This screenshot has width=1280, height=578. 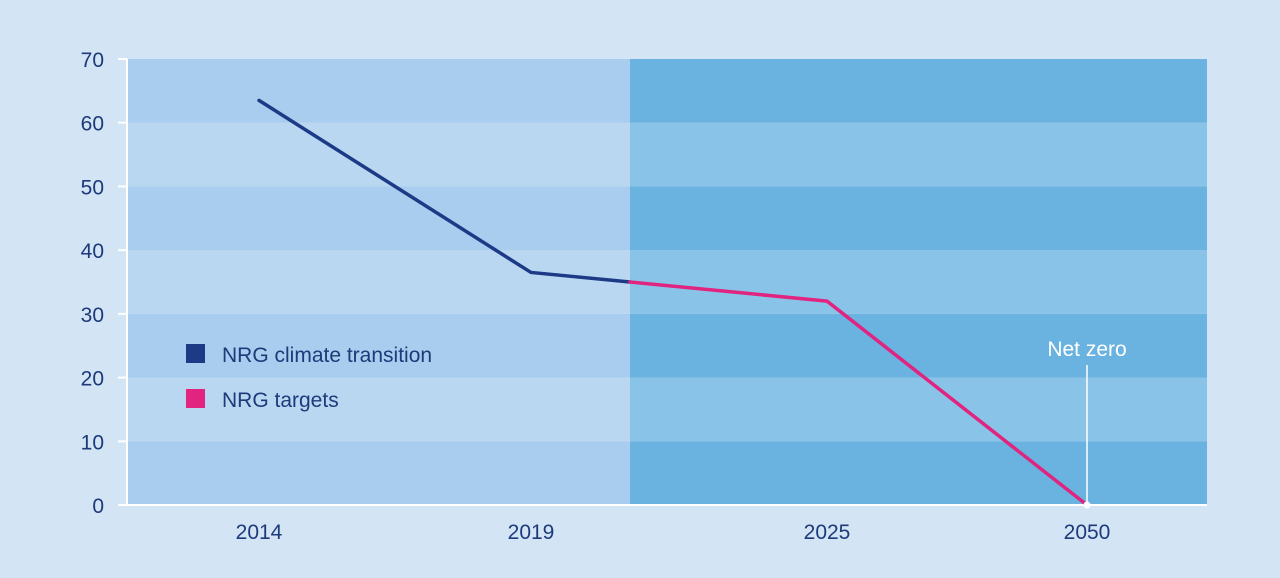 I want to click on net-zero-marker, so click(x=1087, y=505).